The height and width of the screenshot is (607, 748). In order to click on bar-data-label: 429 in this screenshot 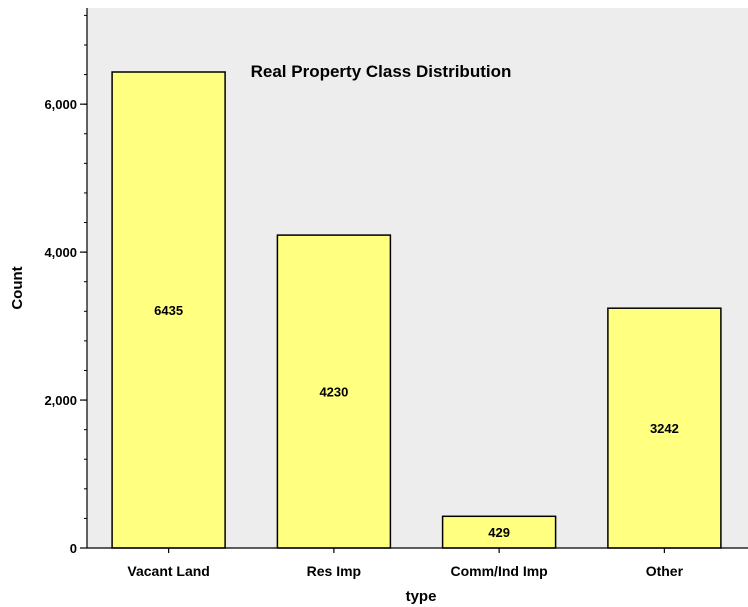, I will do `click(499, 532)`.